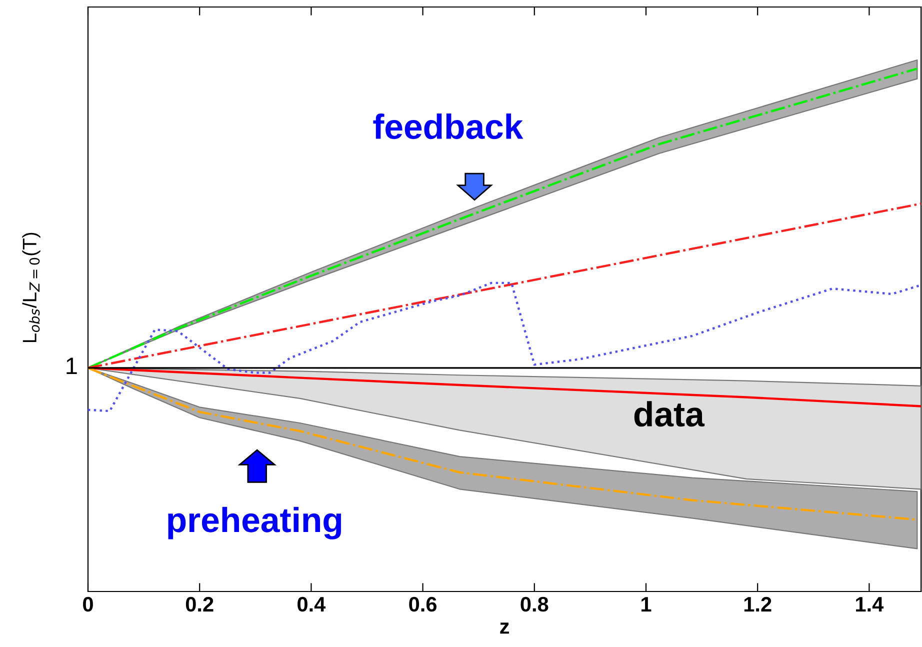 Image resolution: width=922 pixels, height=647 pixels. Describe the element at coordinates (870, 604) in the screenshot. I see `x-tick-label: 1.4` at that location.